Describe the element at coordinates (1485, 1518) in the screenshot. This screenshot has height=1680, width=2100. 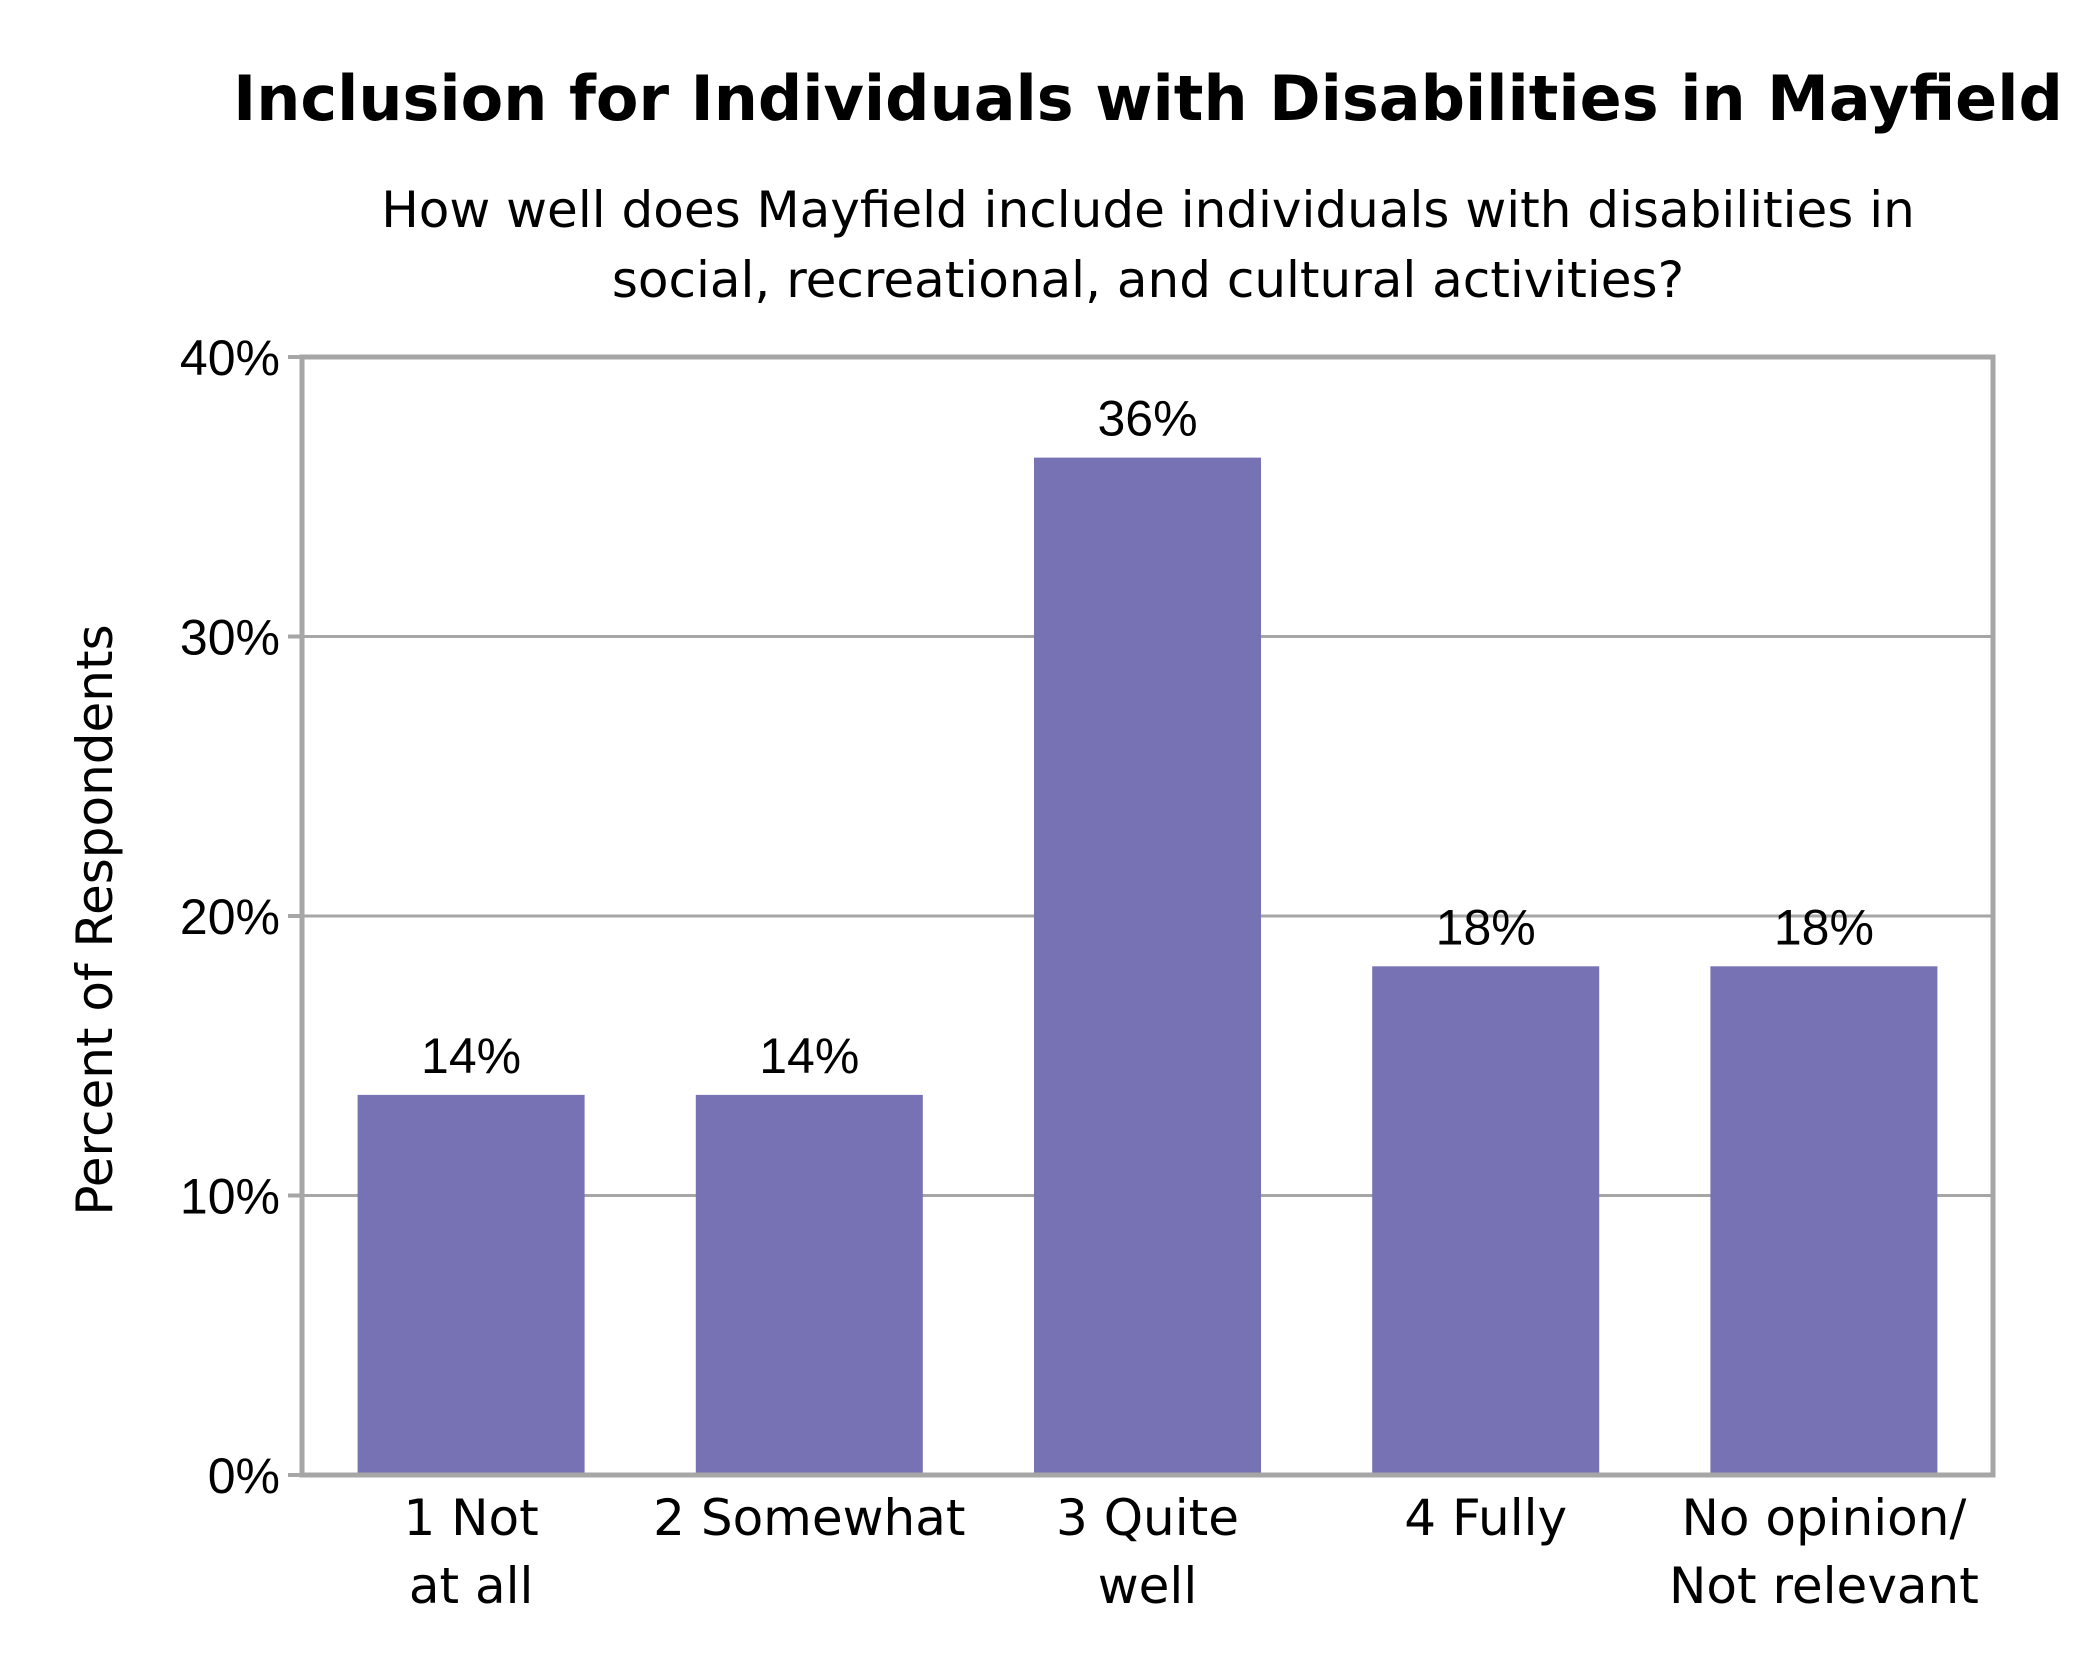
I see `x-tick-label-4-line-1: 4 Fully` at that location.